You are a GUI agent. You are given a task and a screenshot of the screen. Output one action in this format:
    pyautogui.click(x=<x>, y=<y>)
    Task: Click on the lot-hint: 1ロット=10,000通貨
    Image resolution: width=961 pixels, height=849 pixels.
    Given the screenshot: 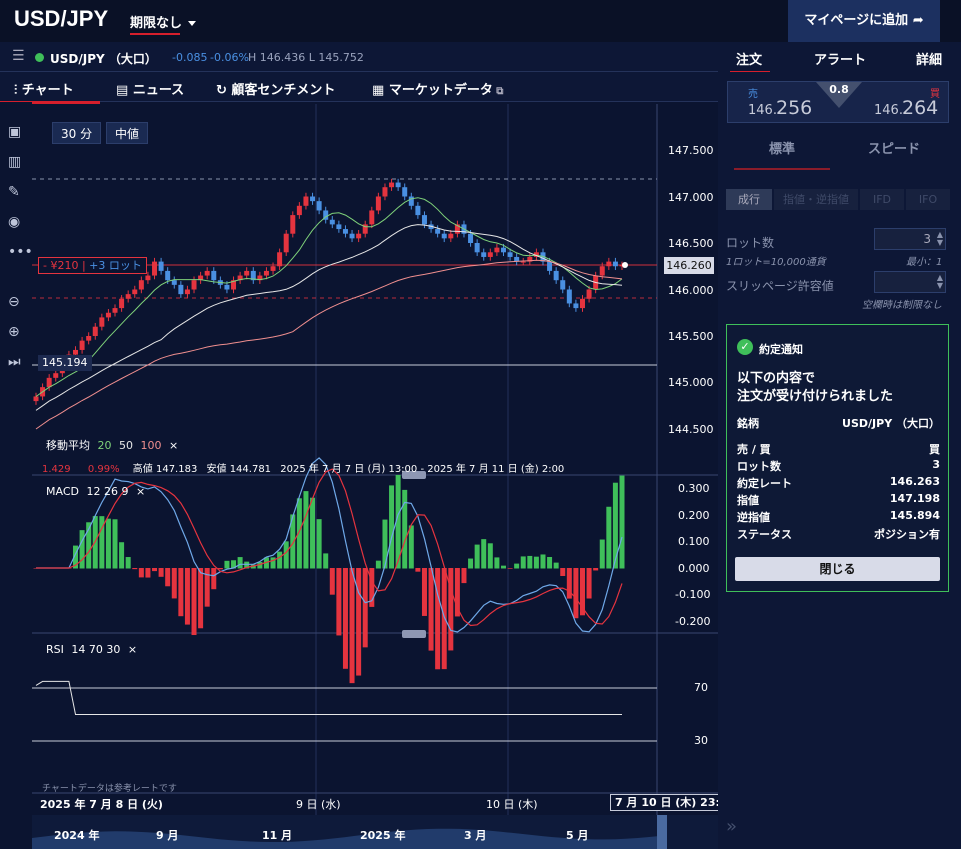 What is the action you would take?
    pyautogui.click(x=776, y=262)
    